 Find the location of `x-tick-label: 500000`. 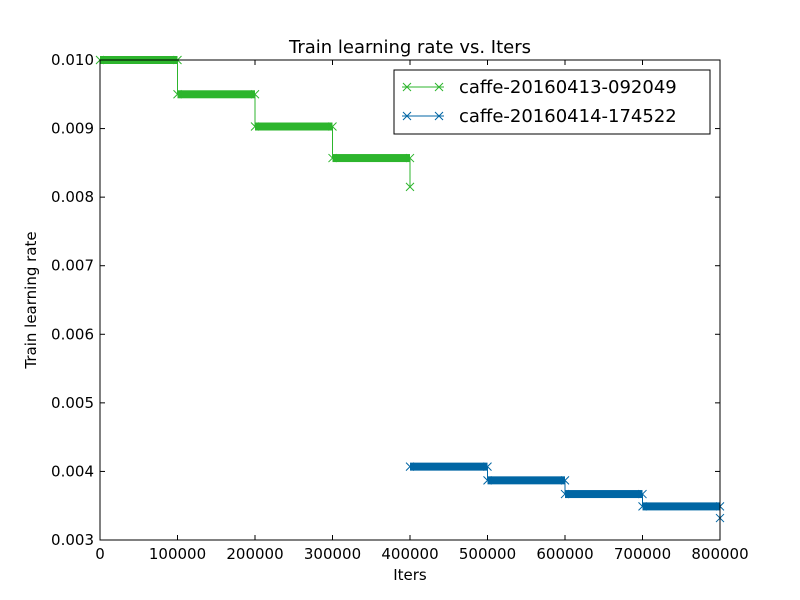

x-tick-label: 500000 is located at coordinates (487, 554).